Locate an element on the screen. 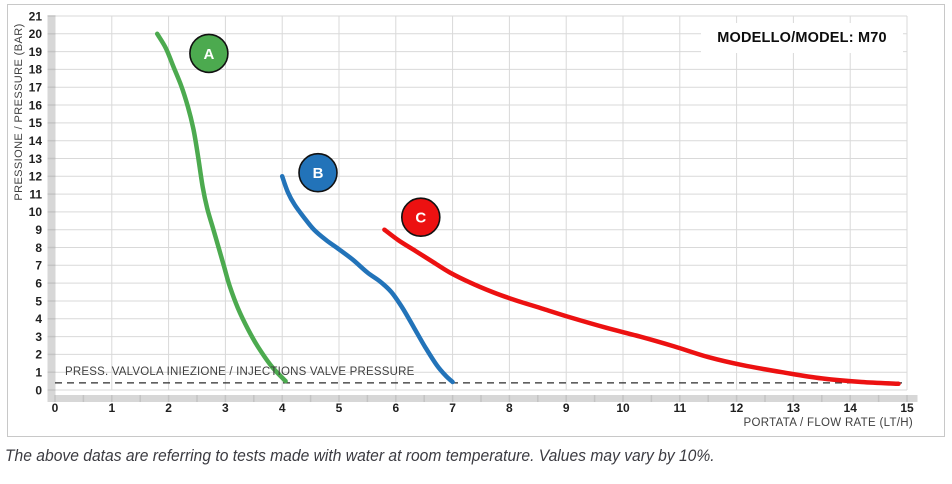 The height and width of the screenshot is (484, 952). svg-text: 16 is located at coordinates (36, 105).